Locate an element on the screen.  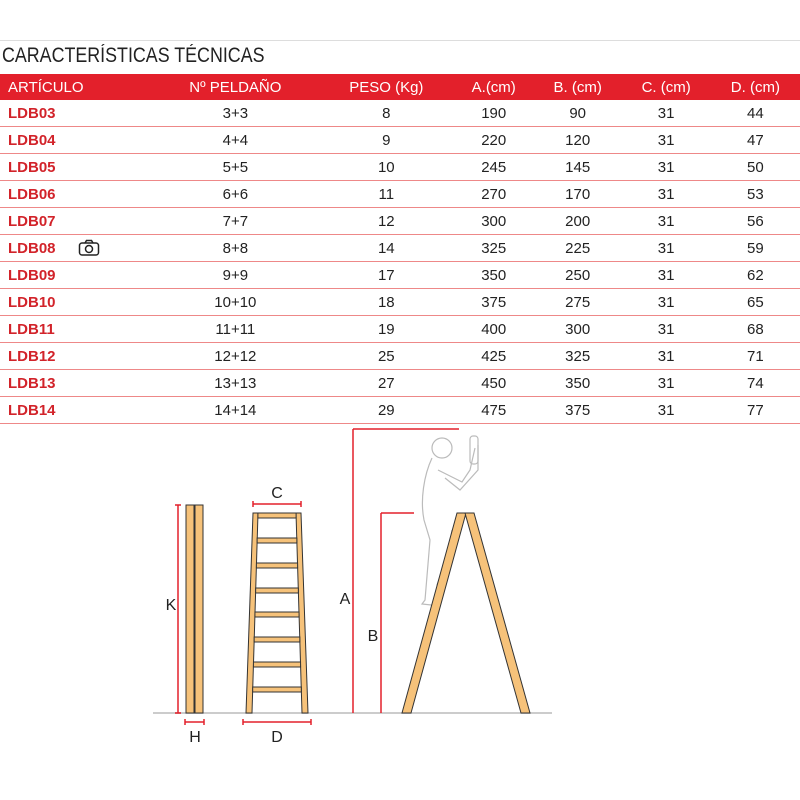
article-code: LDB10 is located at coordinates (76, 302).